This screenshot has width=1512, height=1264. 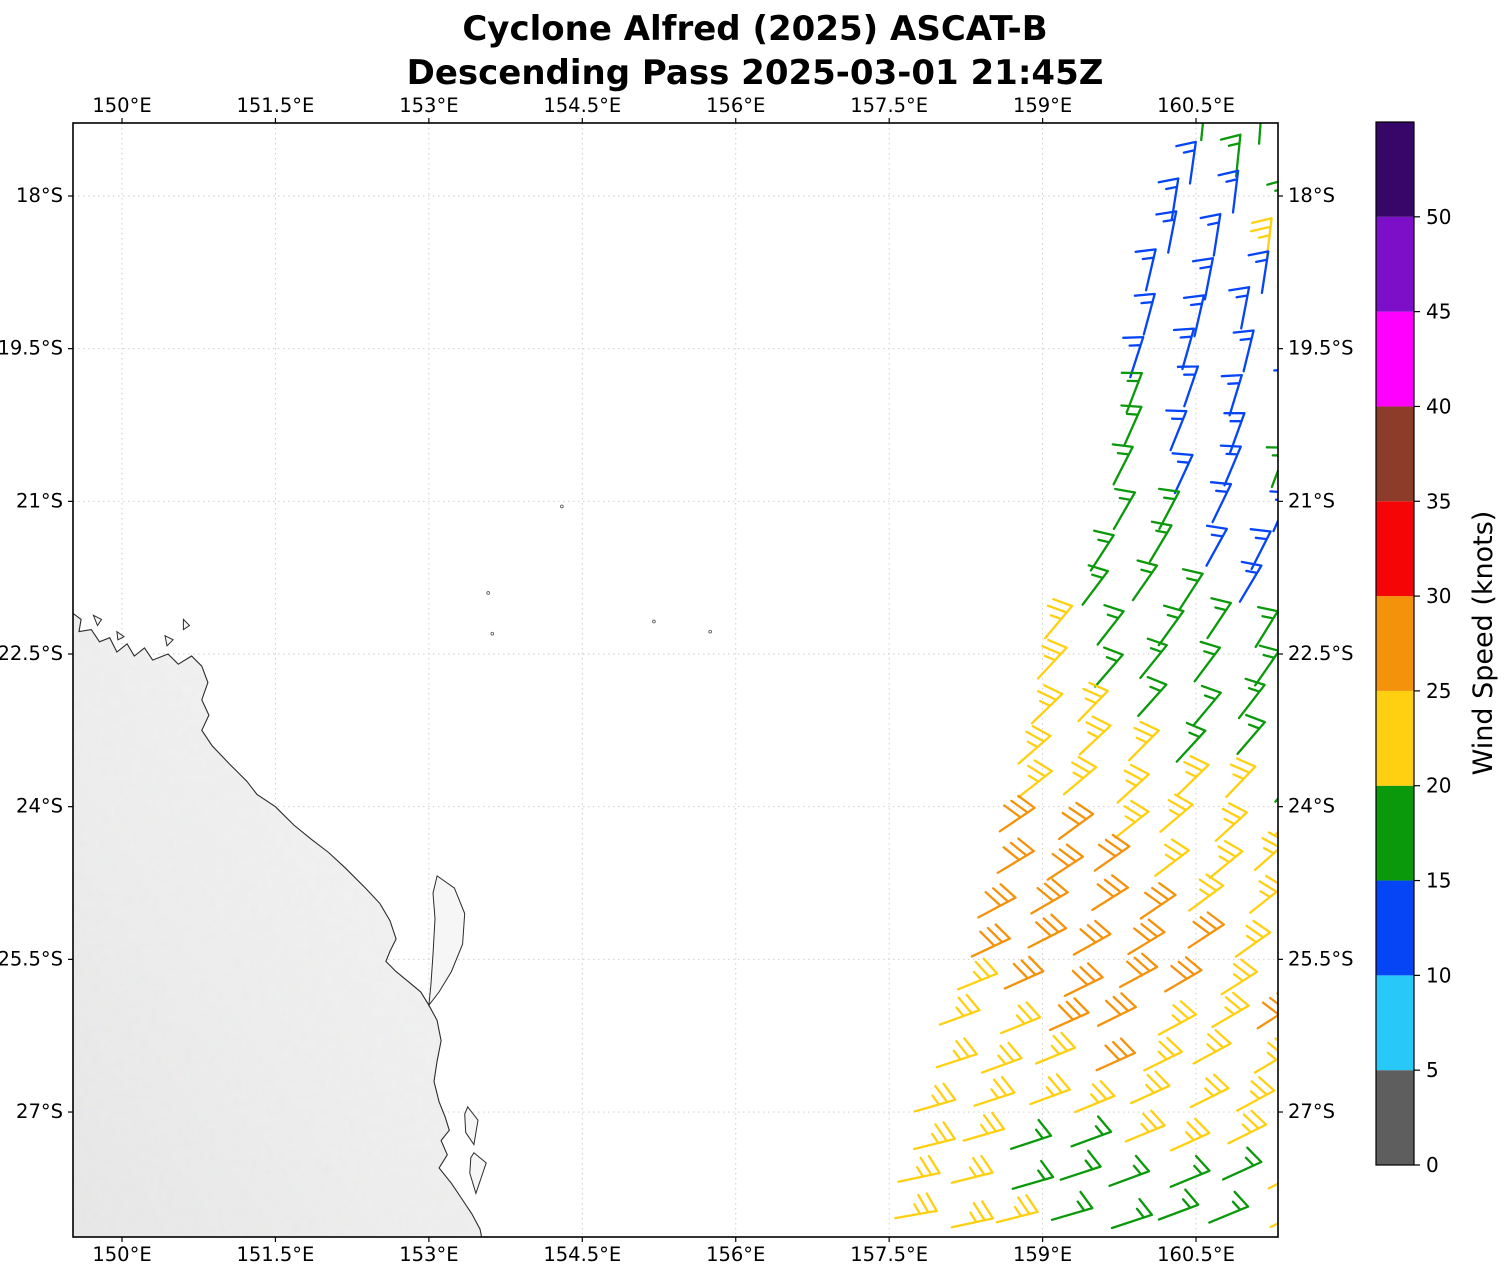 What do you see at coordinates (31, 348) in the screenshot?
I see `y-axis-tick-label-left: 19.5°S` at bounding box center [31, 348].